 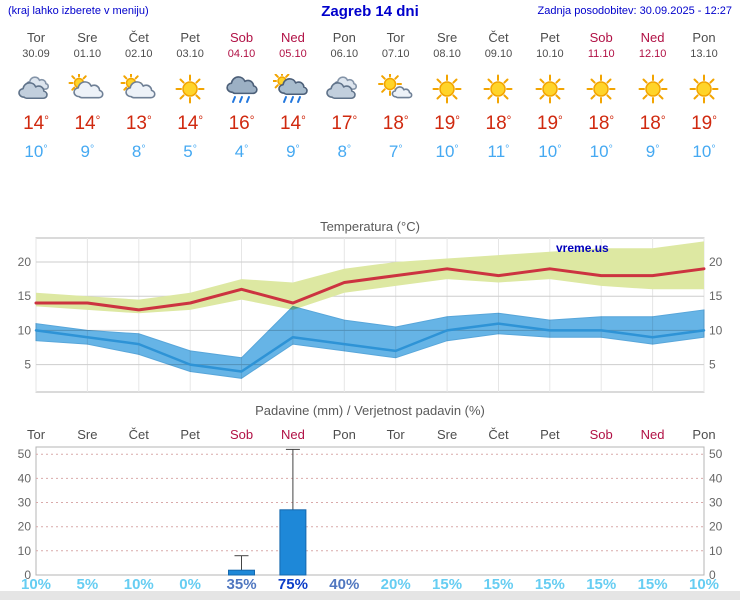 I want to click on page-title: Zagreb 14 dni, so click(x=370, y=11).